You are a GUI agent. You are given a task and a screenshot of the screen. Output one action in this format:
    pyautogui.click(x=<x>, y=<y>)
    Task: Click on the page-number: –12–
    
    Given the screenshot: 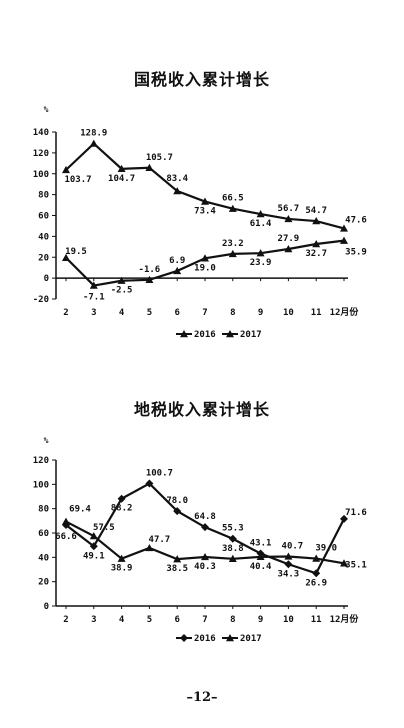 What is the action you would take?
    pyautogui.click(x=202, y=697)
    